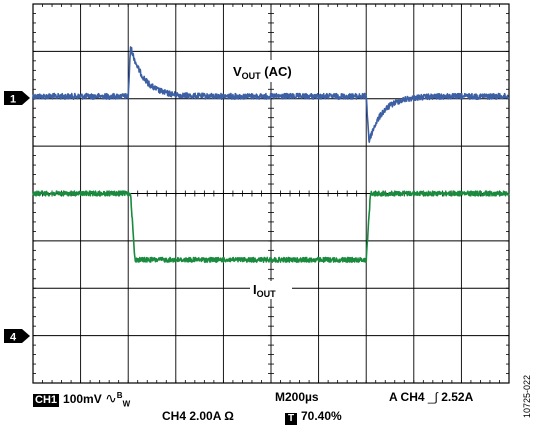 The image size is (538, 433). I want to click on channel-4-marker-label: 4, so click(13, 338).